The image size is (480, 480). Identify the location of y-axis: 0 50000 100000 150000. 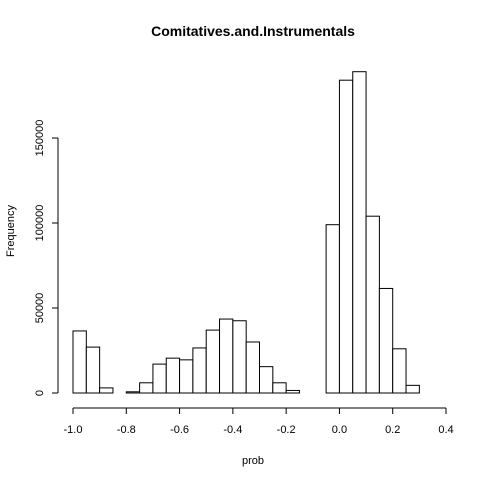
(46, 258).